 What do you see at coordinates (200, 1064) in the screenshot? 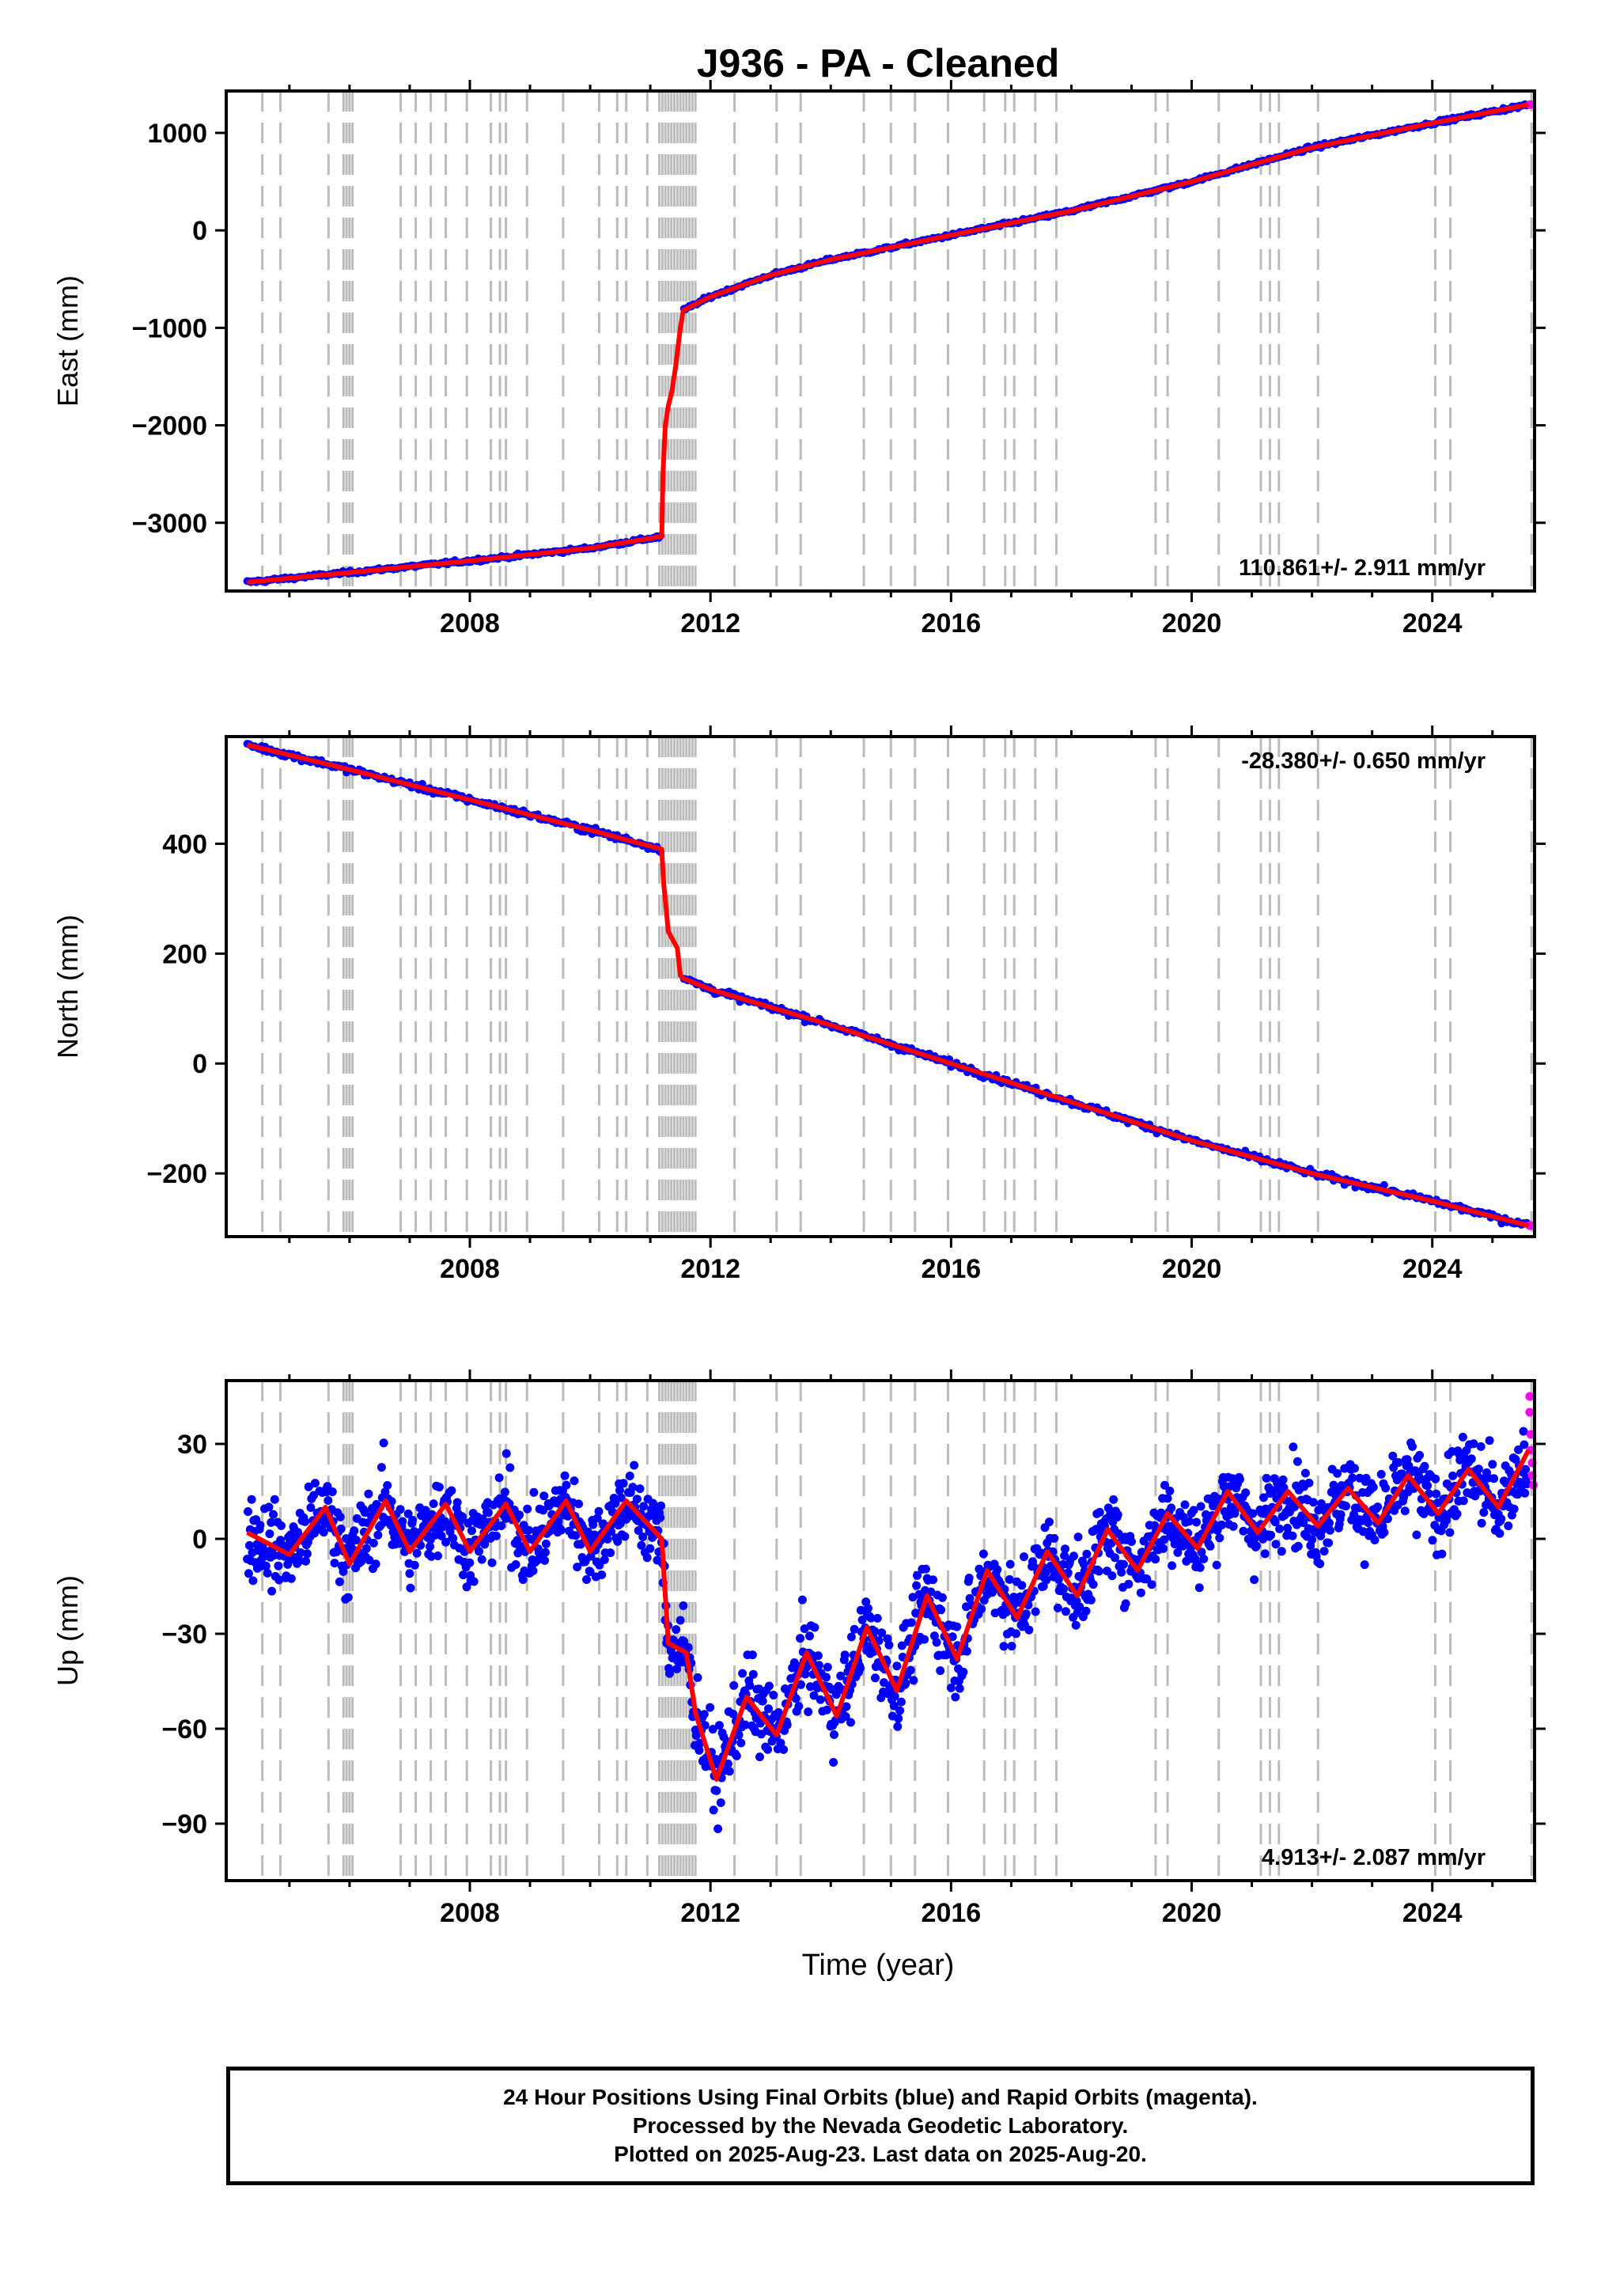
I see `y-tick-label: 0` at bounding box center [200, 1064].